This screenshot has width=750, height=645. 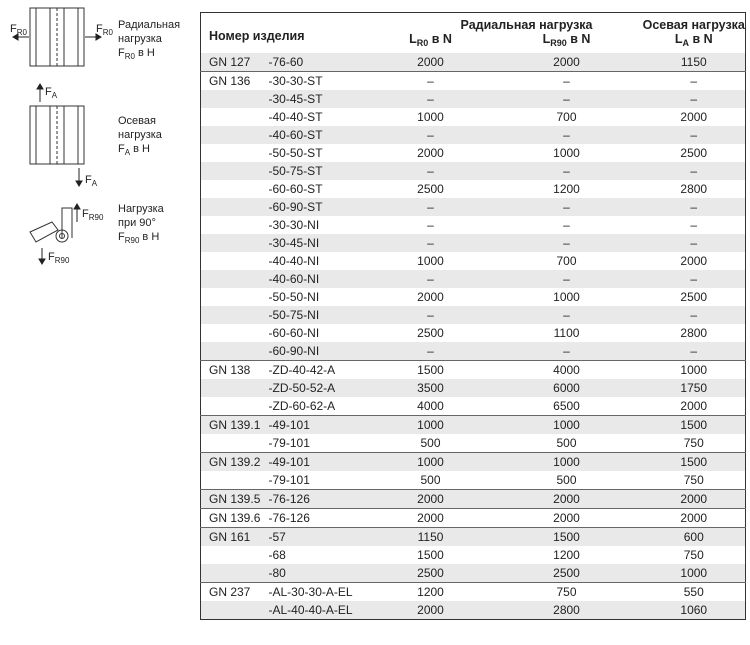 I want to click on item-code: -30-30-NI, so click(x=294, y=224).